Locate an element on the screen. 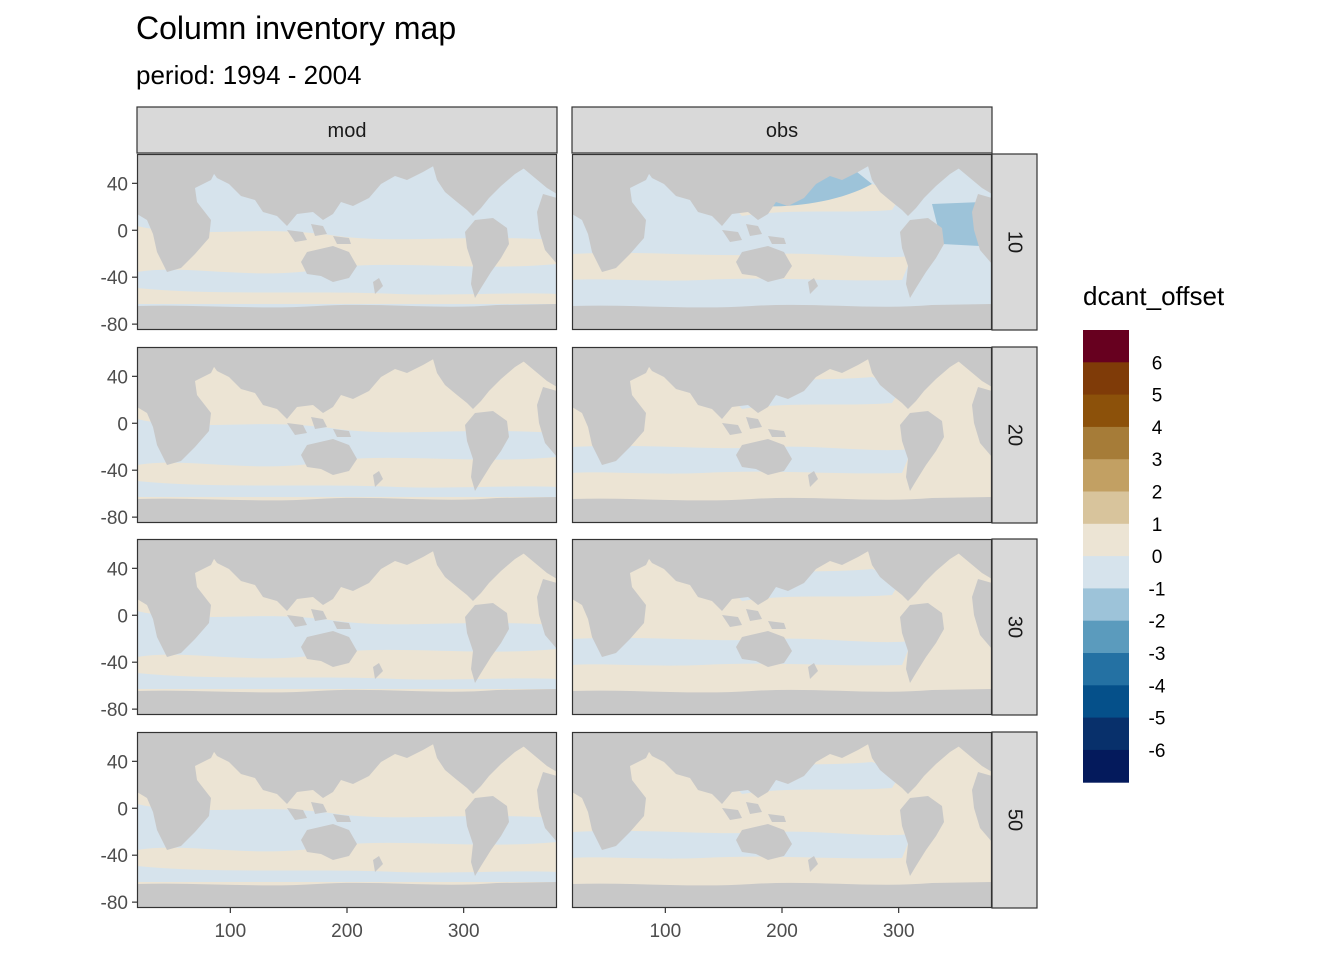 Image resolution: width=1344 pixels, height=960 pixels. strip-label-30: 30 is located at coordinates (1015, 627).